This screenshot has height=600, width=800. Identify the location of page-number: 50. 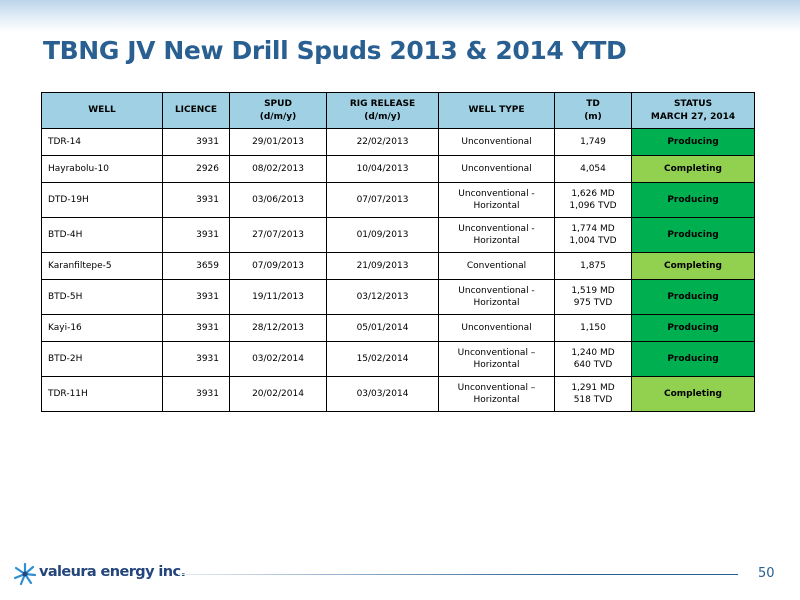
(766, 573).